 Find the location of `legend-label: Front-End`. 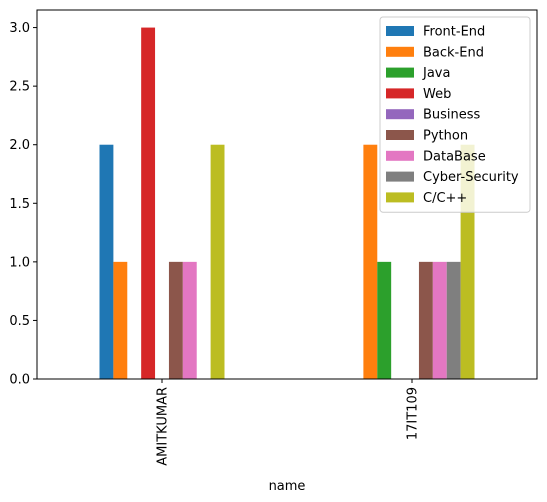

legend-label: Front-End is located at coordinates (454, 32).